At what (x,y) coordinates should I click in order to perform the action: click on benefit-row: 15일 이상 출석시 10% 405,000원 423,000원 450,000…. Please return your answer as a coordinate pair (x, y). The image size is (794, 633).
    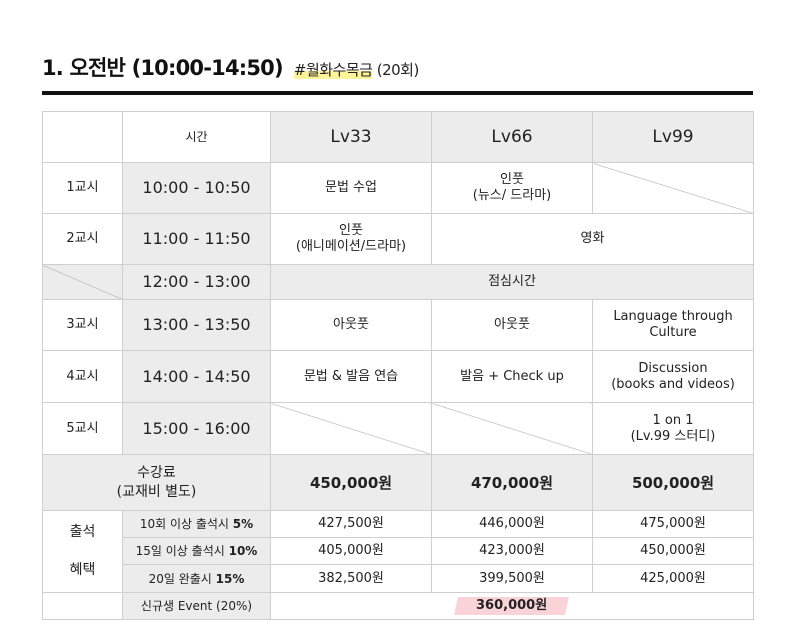
    Looking at the image, I should click on (398, 551).